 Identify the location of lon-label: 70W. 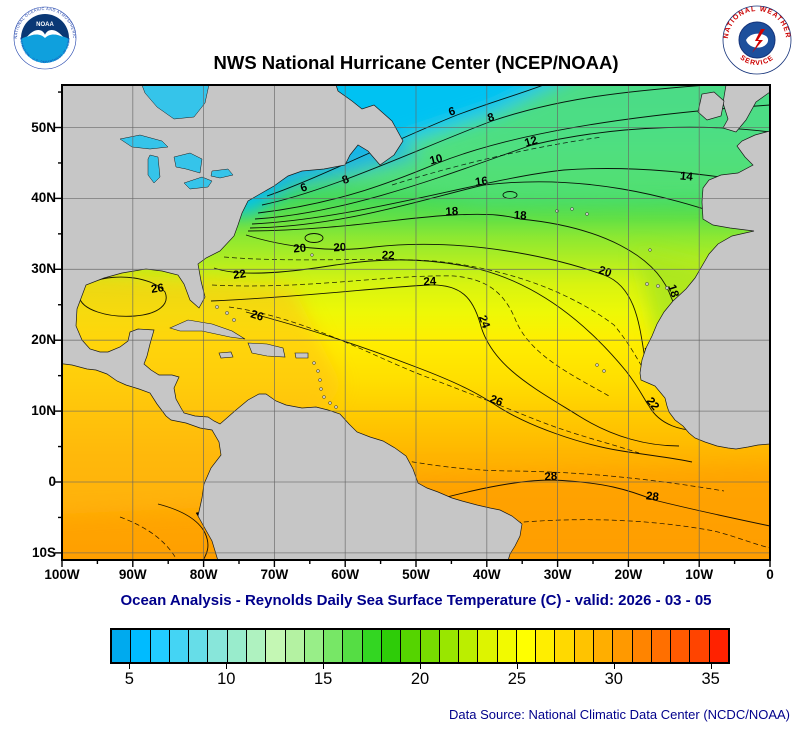
(274, 574).